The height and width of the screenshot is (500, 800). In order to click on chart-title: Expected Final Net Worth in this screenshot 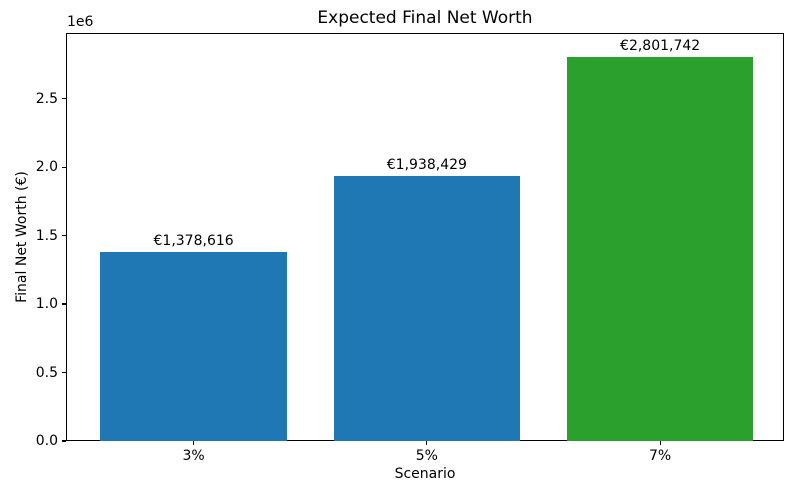, I will do `click(425, 18)`.